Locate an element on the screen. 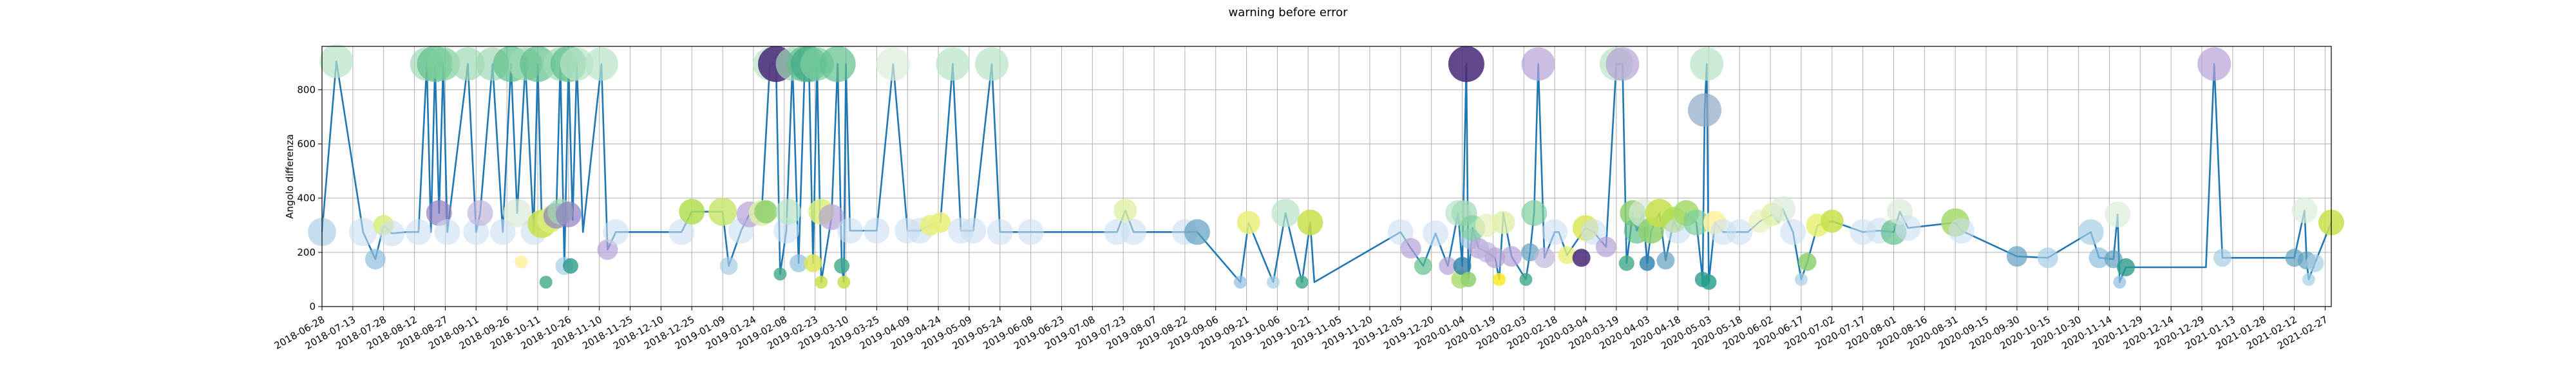  chart-title: warning before error is located at coordinates (1288, 13).